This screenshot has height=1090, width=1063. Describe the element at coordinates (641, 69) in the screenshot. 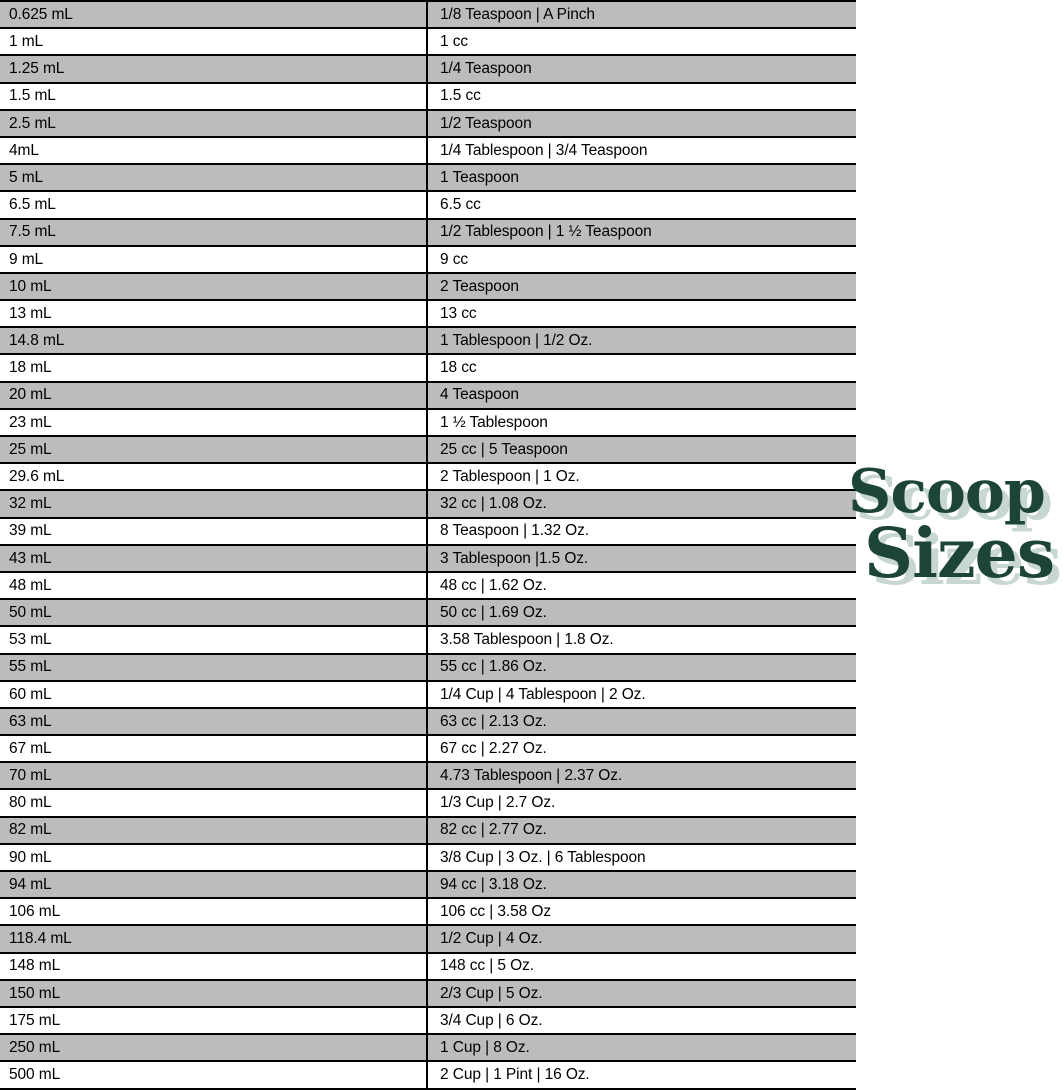

I see `cell-equivalent: 1/4 Teaspoon` at that location.